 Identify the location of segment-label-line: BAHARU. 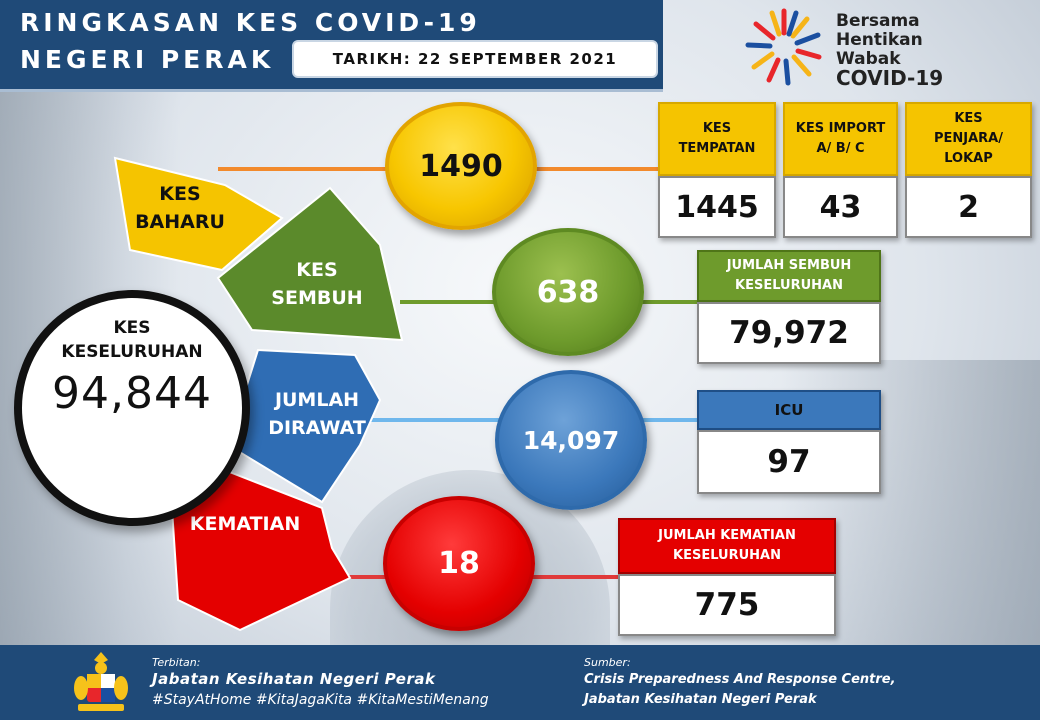
(180, 222).